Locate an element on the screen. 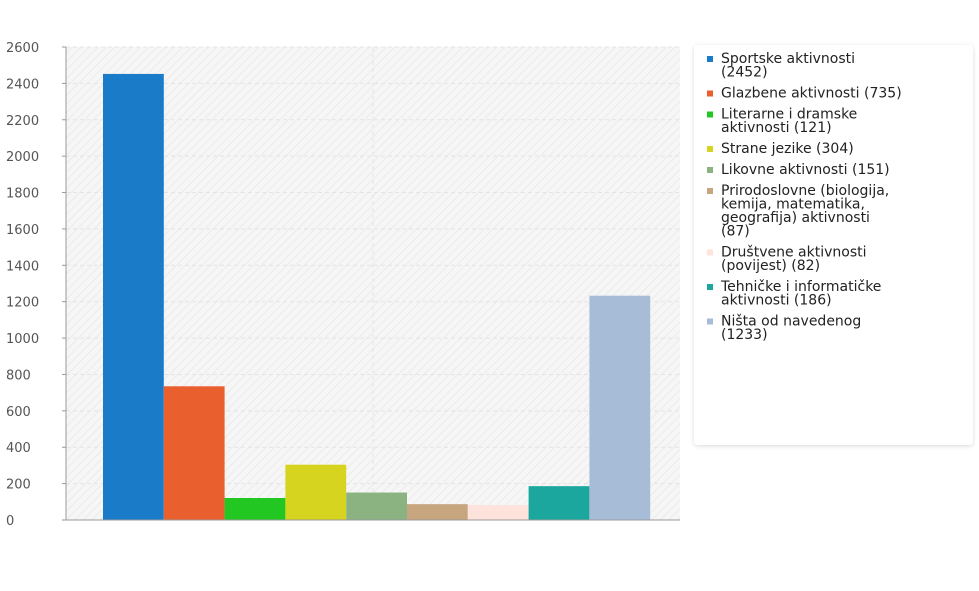 The width and height of the screenshot is (979, 591). y-tick-label: 2200 is located at coordinates (22, 121).